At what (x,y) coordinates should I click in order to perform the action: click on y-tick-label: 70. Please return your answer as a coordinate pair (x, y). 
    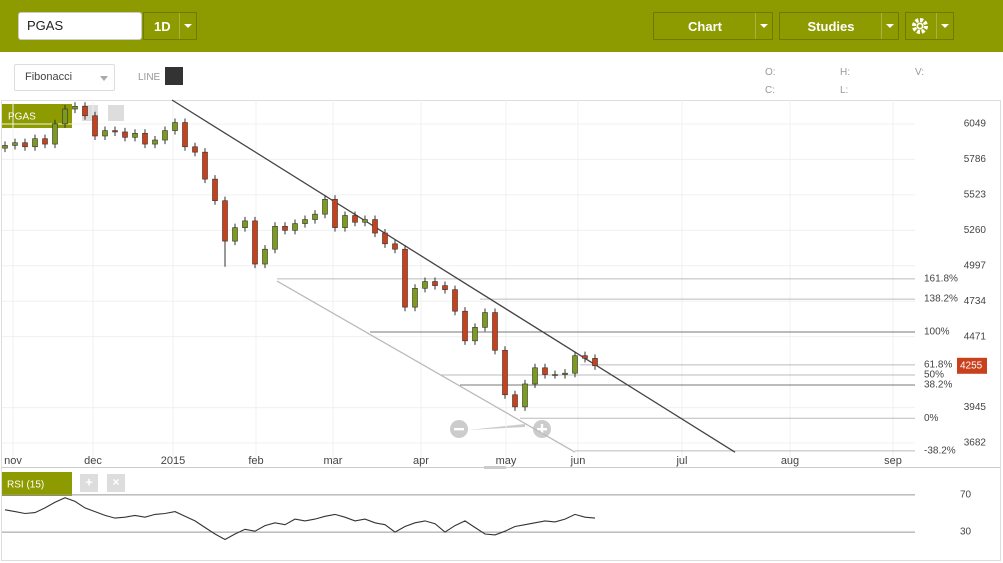
    Looking at the image, I should click on (966, 495).